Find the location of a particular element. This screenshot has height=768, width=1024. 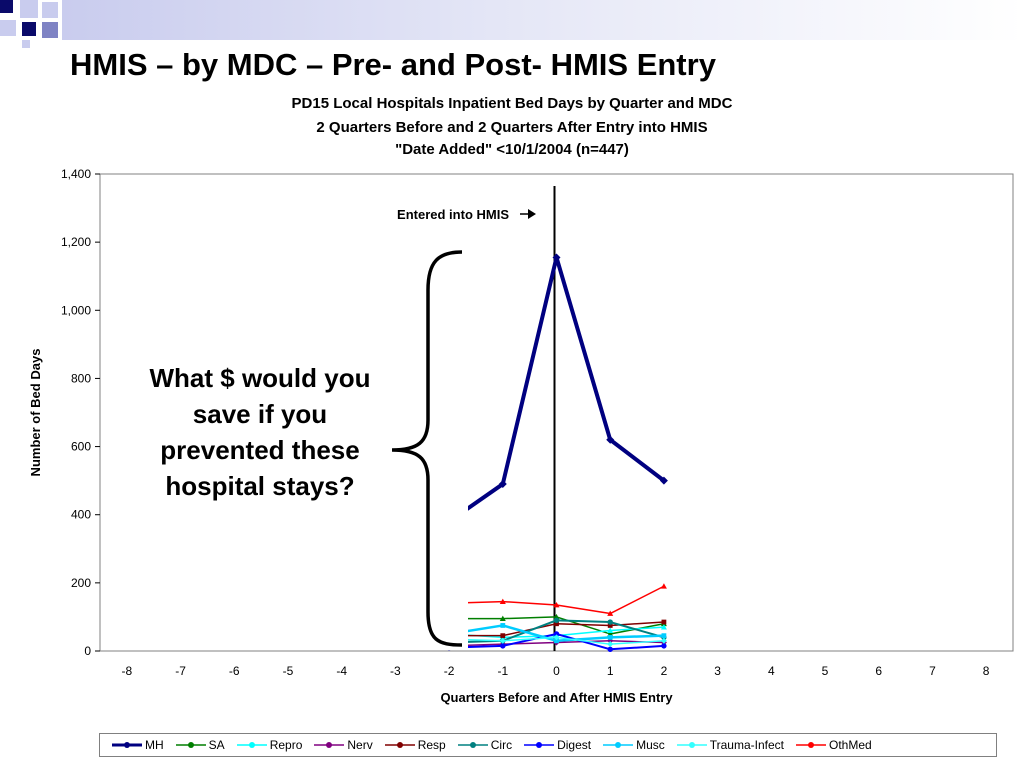

y-tick-label: 200 is located at coordinates (81, 583).